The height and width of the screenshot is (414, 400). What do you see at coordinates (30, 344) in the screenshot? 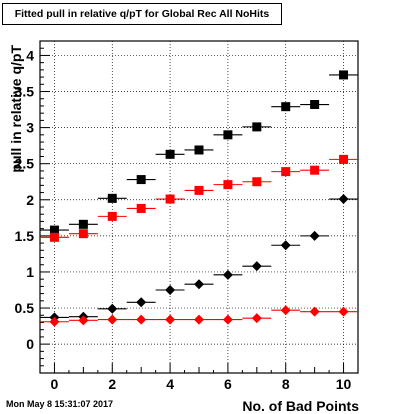
I see `y-tick-label: 0` at bounding box center [30, 344].